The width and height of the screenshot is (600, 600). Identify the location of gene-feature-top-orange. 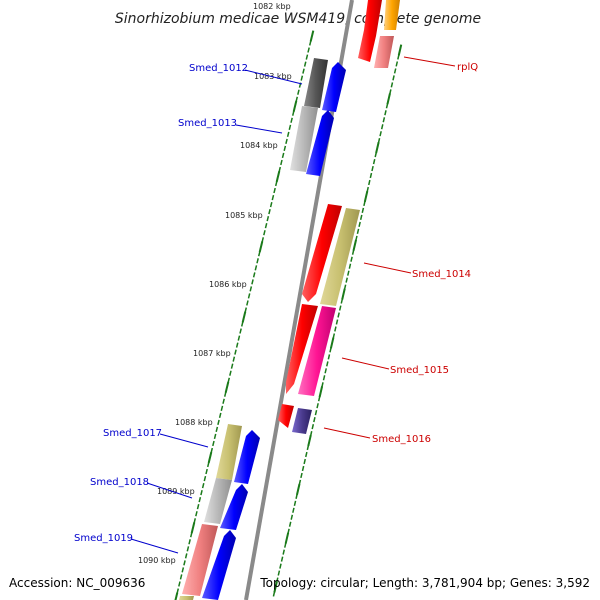
(392, 15).